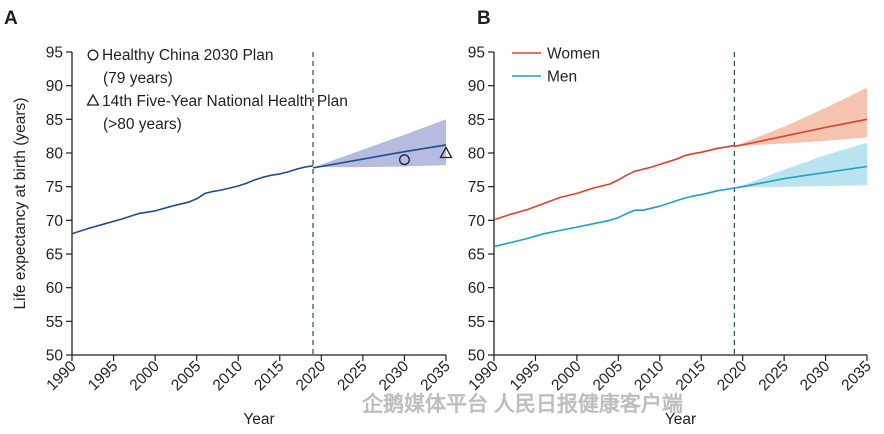  What do you see at coordinates (138, 78) in the screenshot?
I see `legend-text: (79 years)` at bounding box center [138, 78].